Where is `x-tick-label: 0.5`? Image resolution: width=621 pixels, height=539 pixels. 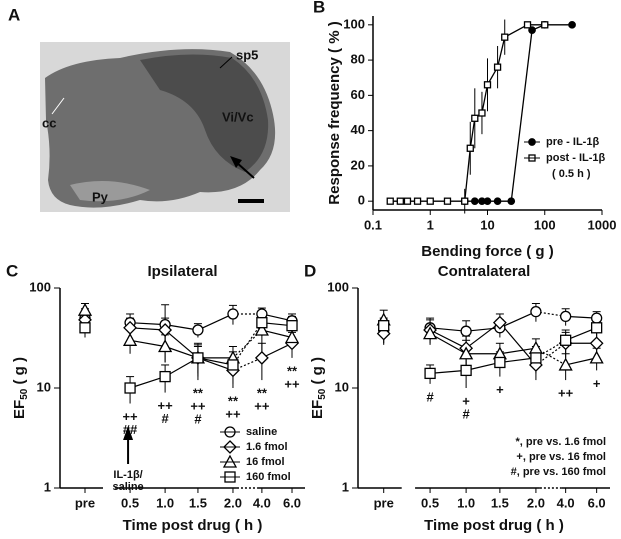 x-tick-label: 0.5 is located at coordinates (130, 502).